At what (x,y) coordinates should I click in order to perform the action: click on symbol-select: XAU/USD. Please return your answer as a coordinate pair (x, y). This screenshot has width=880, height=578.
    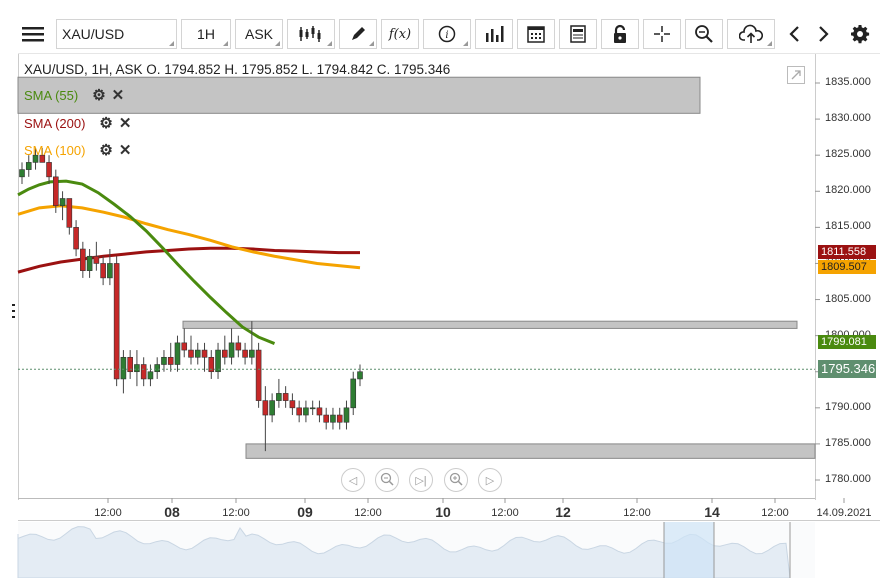
    Looking at the image, I should click on (116, 34).